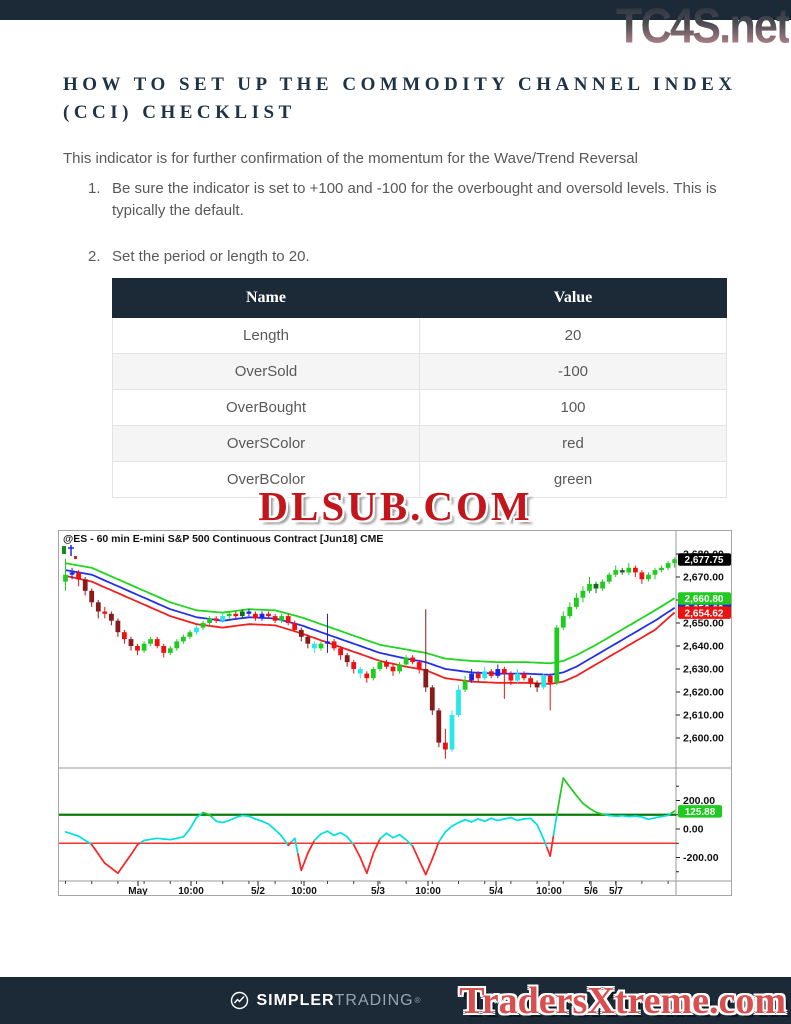  Describe the element at coordinates (703, 647) in the screenshot. I see `svg-text: 2,640.00` at that location.